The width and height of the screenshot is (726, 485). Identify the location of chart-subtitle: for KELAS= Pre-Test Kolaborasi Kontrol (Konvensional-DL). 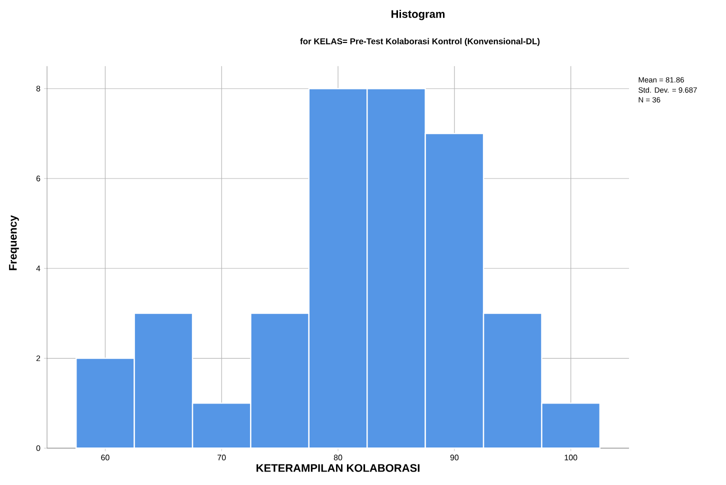
(420, 42).